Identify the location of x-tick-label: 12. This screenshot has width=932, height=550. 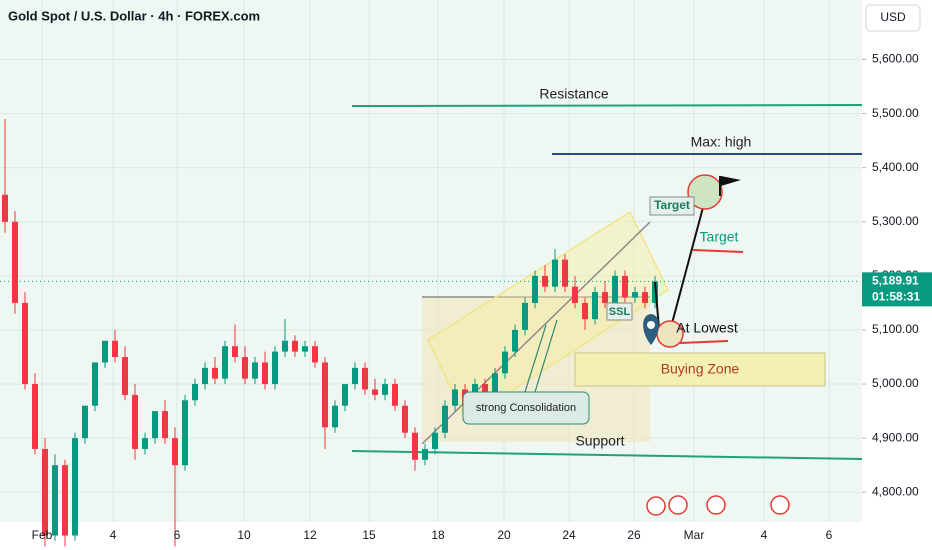
(310, 535).